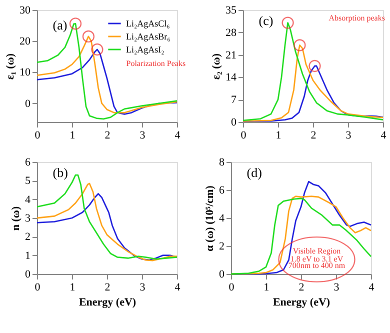  Describe the element at coordinates (317, 265) in the screenshot. I see `annotation: 700nm to 400 nm` at that location.